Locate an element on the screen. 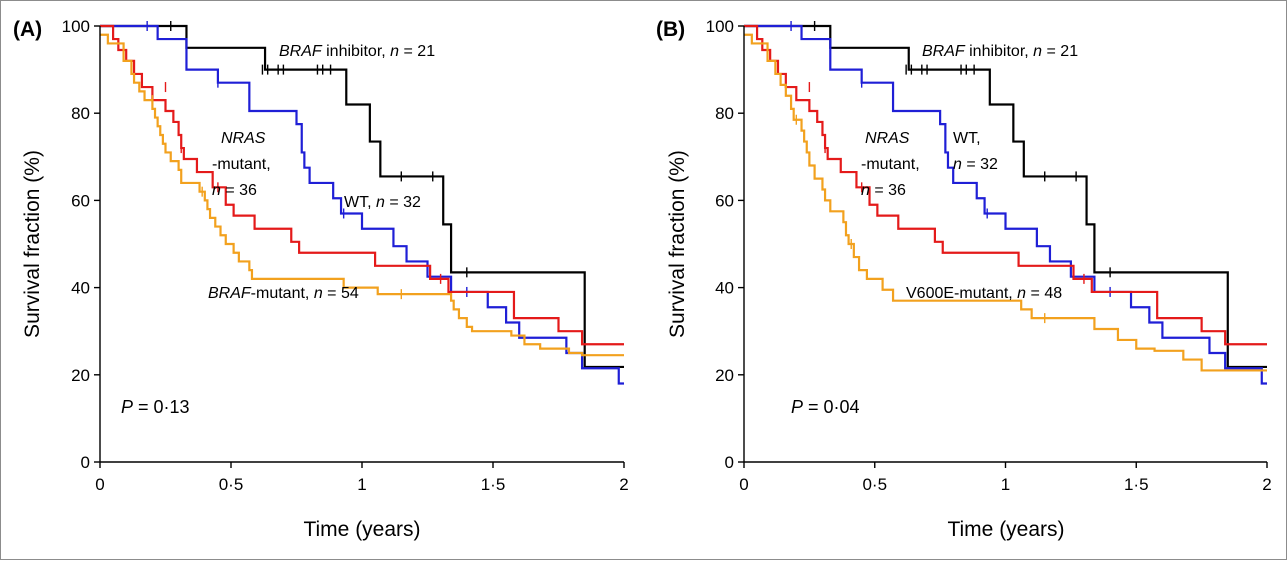 This screenshot has height=561, width=1287. series-name: V600E-mutant, is located at coordinates (961, 293).